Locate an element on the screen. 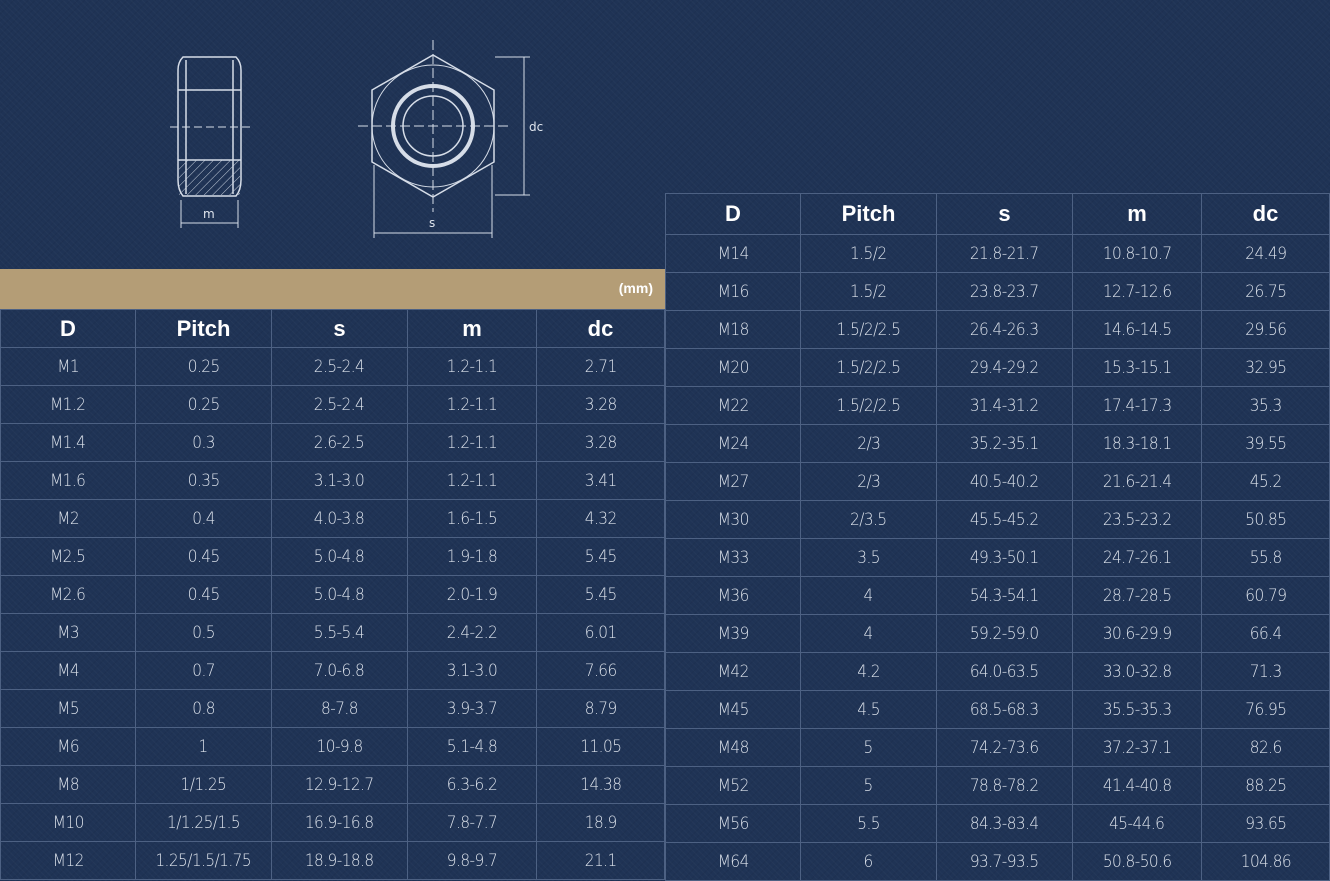 The image size is (1330, 881). label-dc: dc is located at coordinates (536, 127).